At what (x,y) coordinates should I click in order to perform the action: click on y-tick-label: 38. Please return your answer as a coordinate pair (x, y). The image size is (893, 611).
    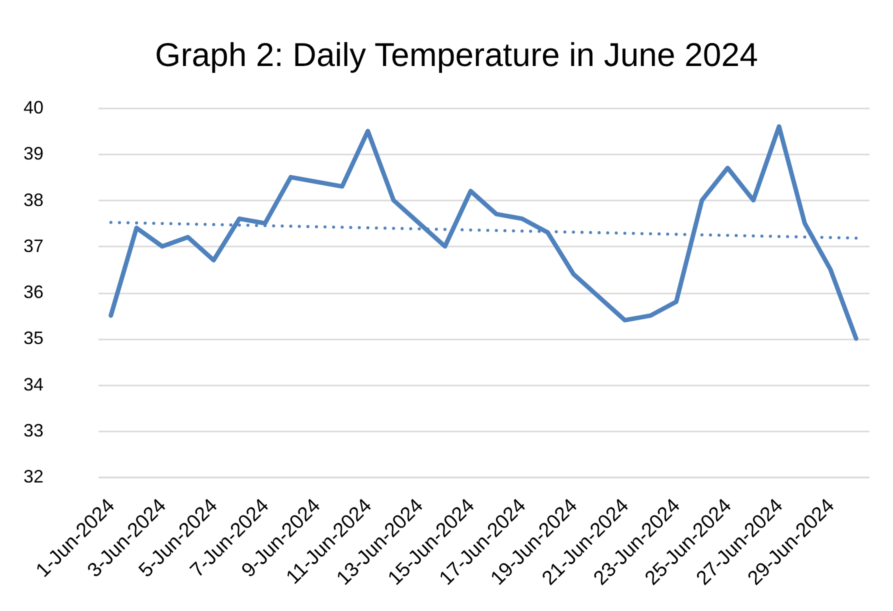
    Looking at the image, I should click on (33, 200).